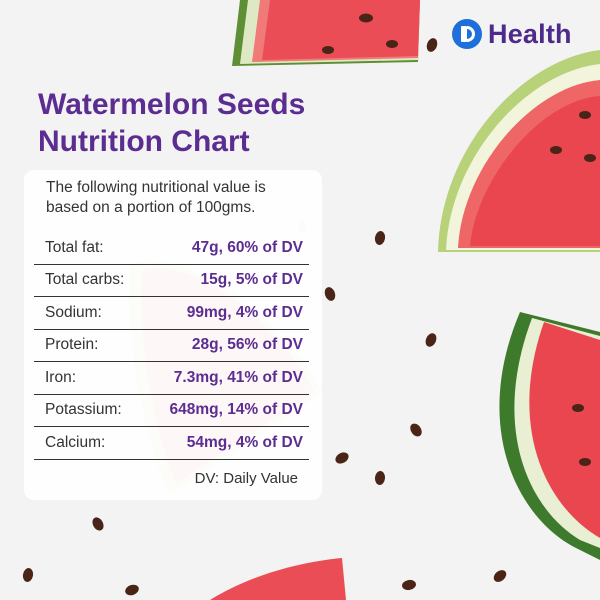  I want to click on title-line-2: Nutrition Chart, so click(144, 141).